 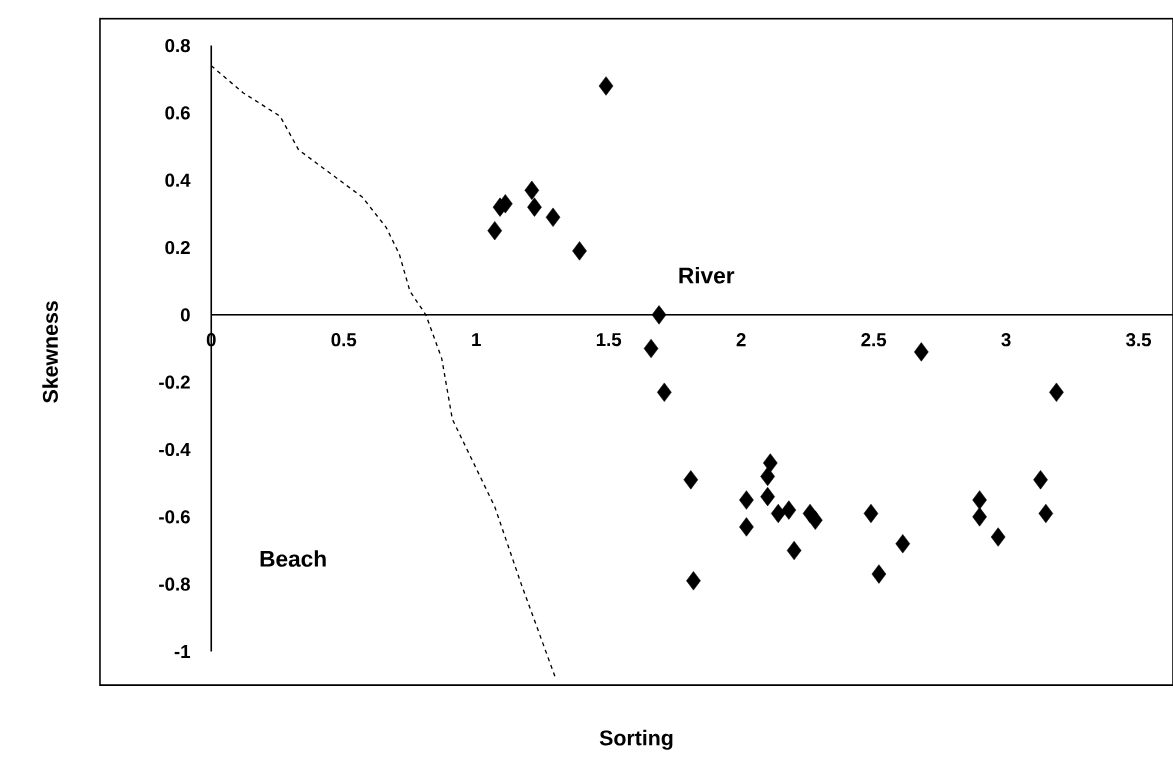 What do you see at coordinates (177, 45) in the screenshot?
I see `y-tick-label: 0.8` at bounding box center [177, 45].